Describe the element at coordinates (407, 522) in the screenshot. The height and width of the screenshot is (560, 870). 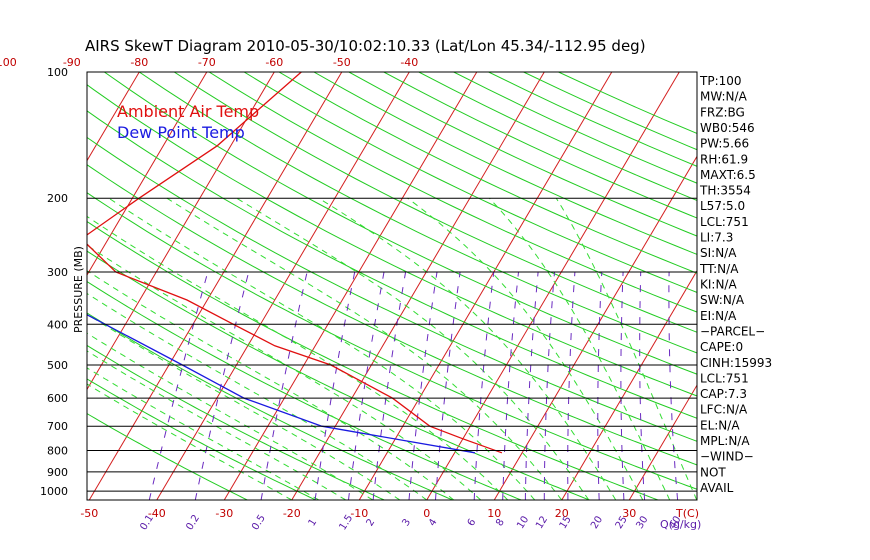
I see `mixing-ratio-tick-label: 3` at that location.